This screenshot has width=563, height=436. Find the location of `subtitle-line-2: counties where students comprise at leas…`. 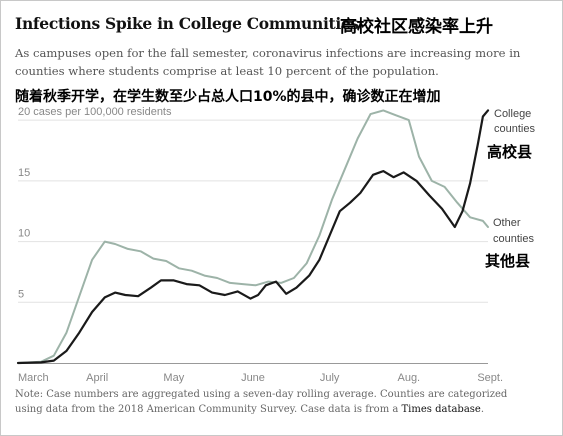

subtitle-line-2: counties where students comprise at leas… is located at coordinates (227, 71).